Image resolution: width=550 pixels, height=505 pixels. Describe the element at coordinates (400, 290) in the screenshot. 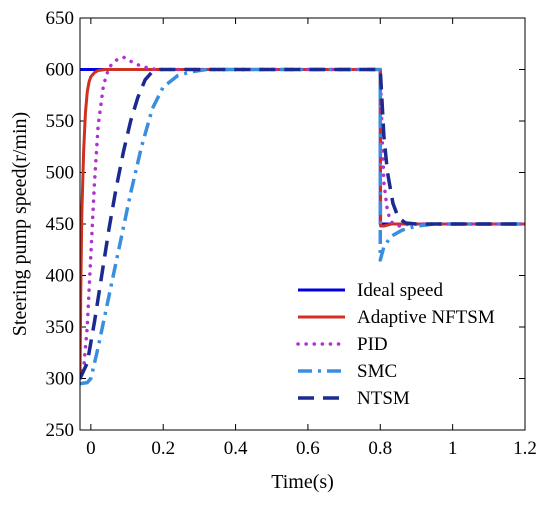

I see `legend-label-ideal-speed: Ideal speed` at that location.